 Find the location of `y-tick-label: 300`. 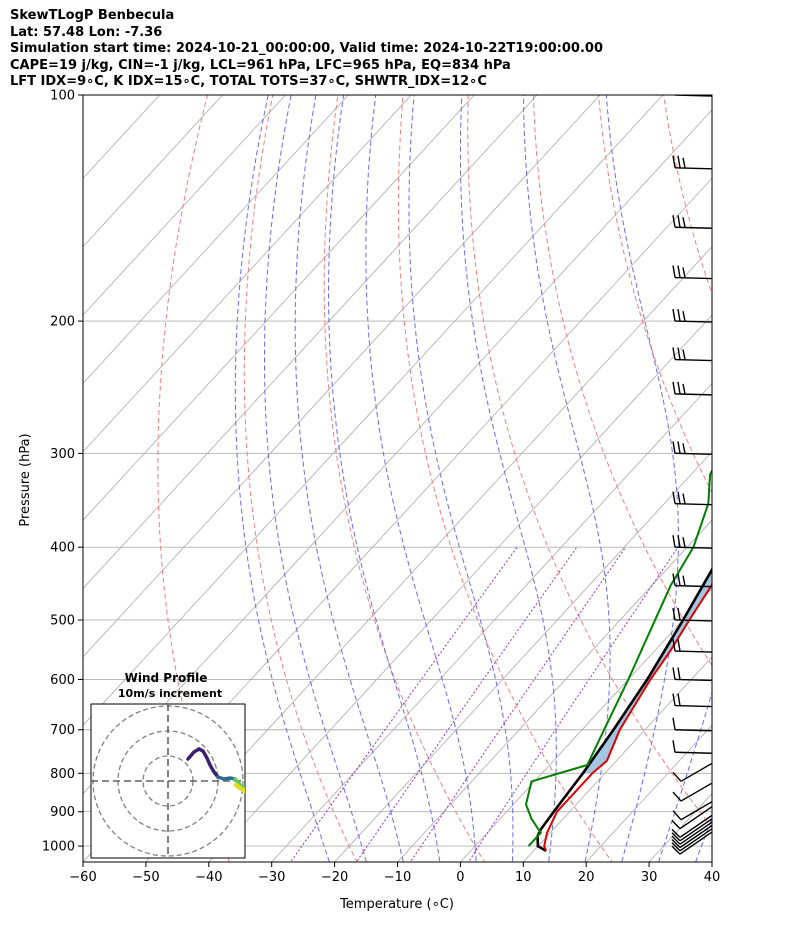

y-tick-label: 300 is located at coordinates (62, 454).